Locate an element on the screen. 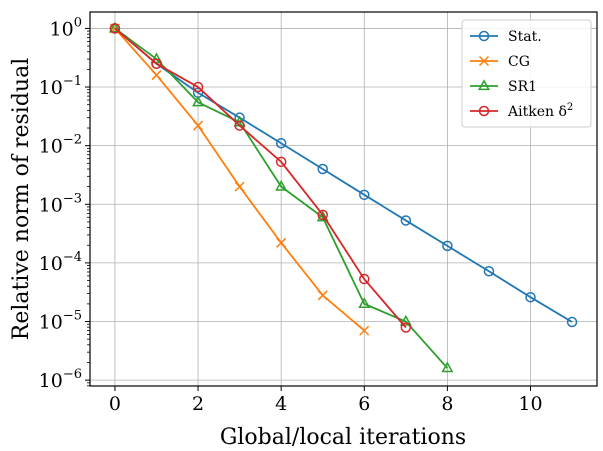  y-tick-label: 10⁰ is located at coordinates (66, 27).